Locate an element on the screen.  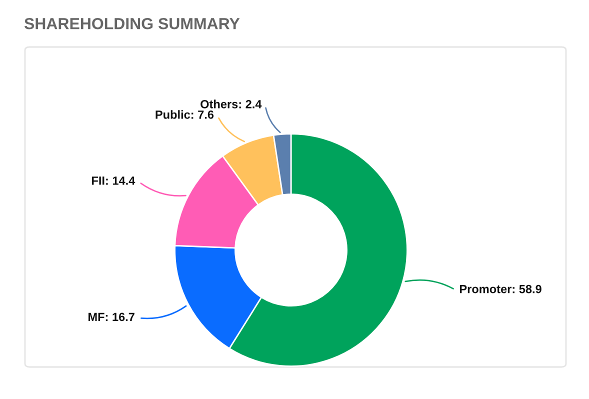
slice-label: Public is located at coordinates (173, 114).